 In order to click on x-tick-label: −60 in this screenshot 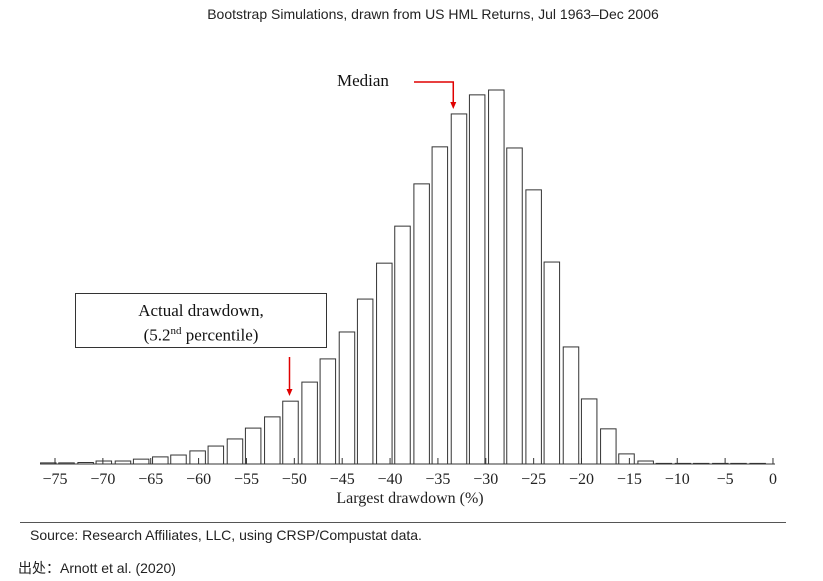, I will do `click(198, 479)`.